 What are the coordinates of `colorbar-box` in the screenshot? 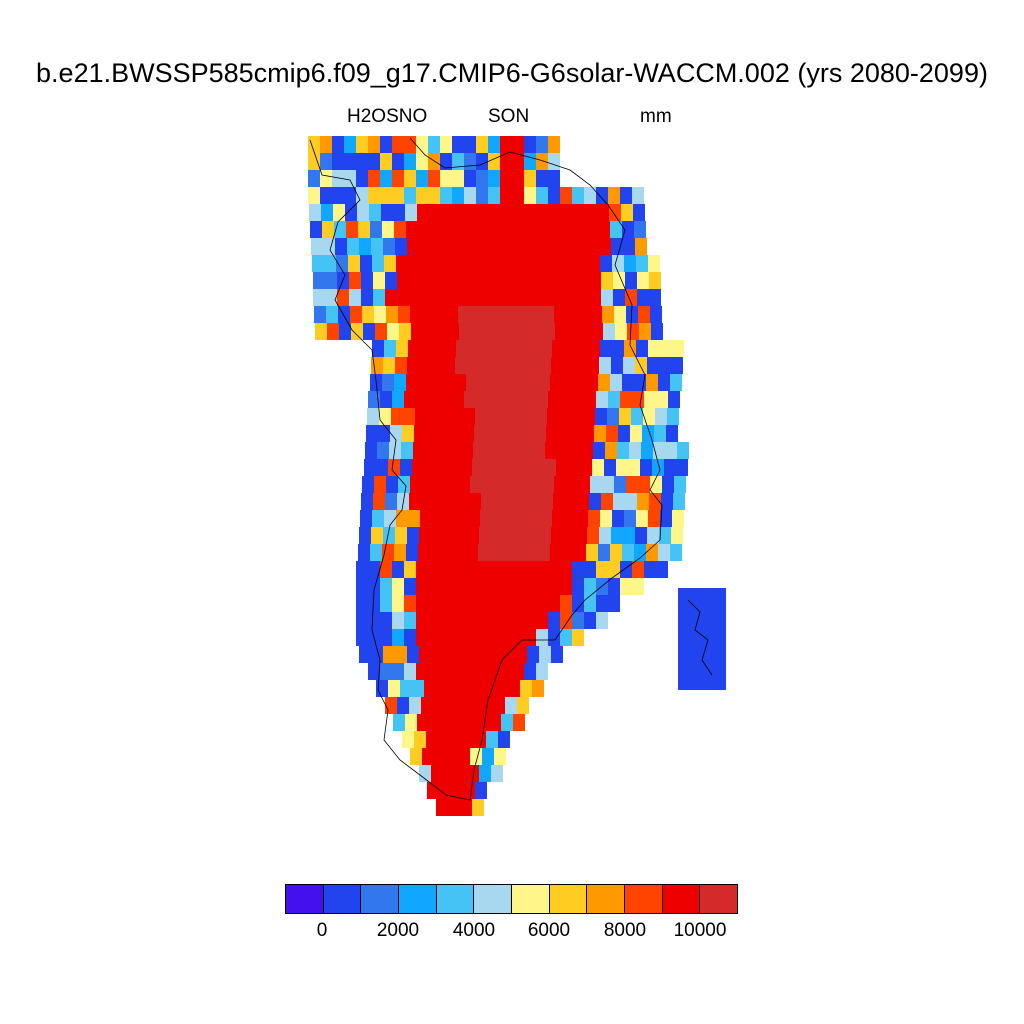 It's located at (531, 899).